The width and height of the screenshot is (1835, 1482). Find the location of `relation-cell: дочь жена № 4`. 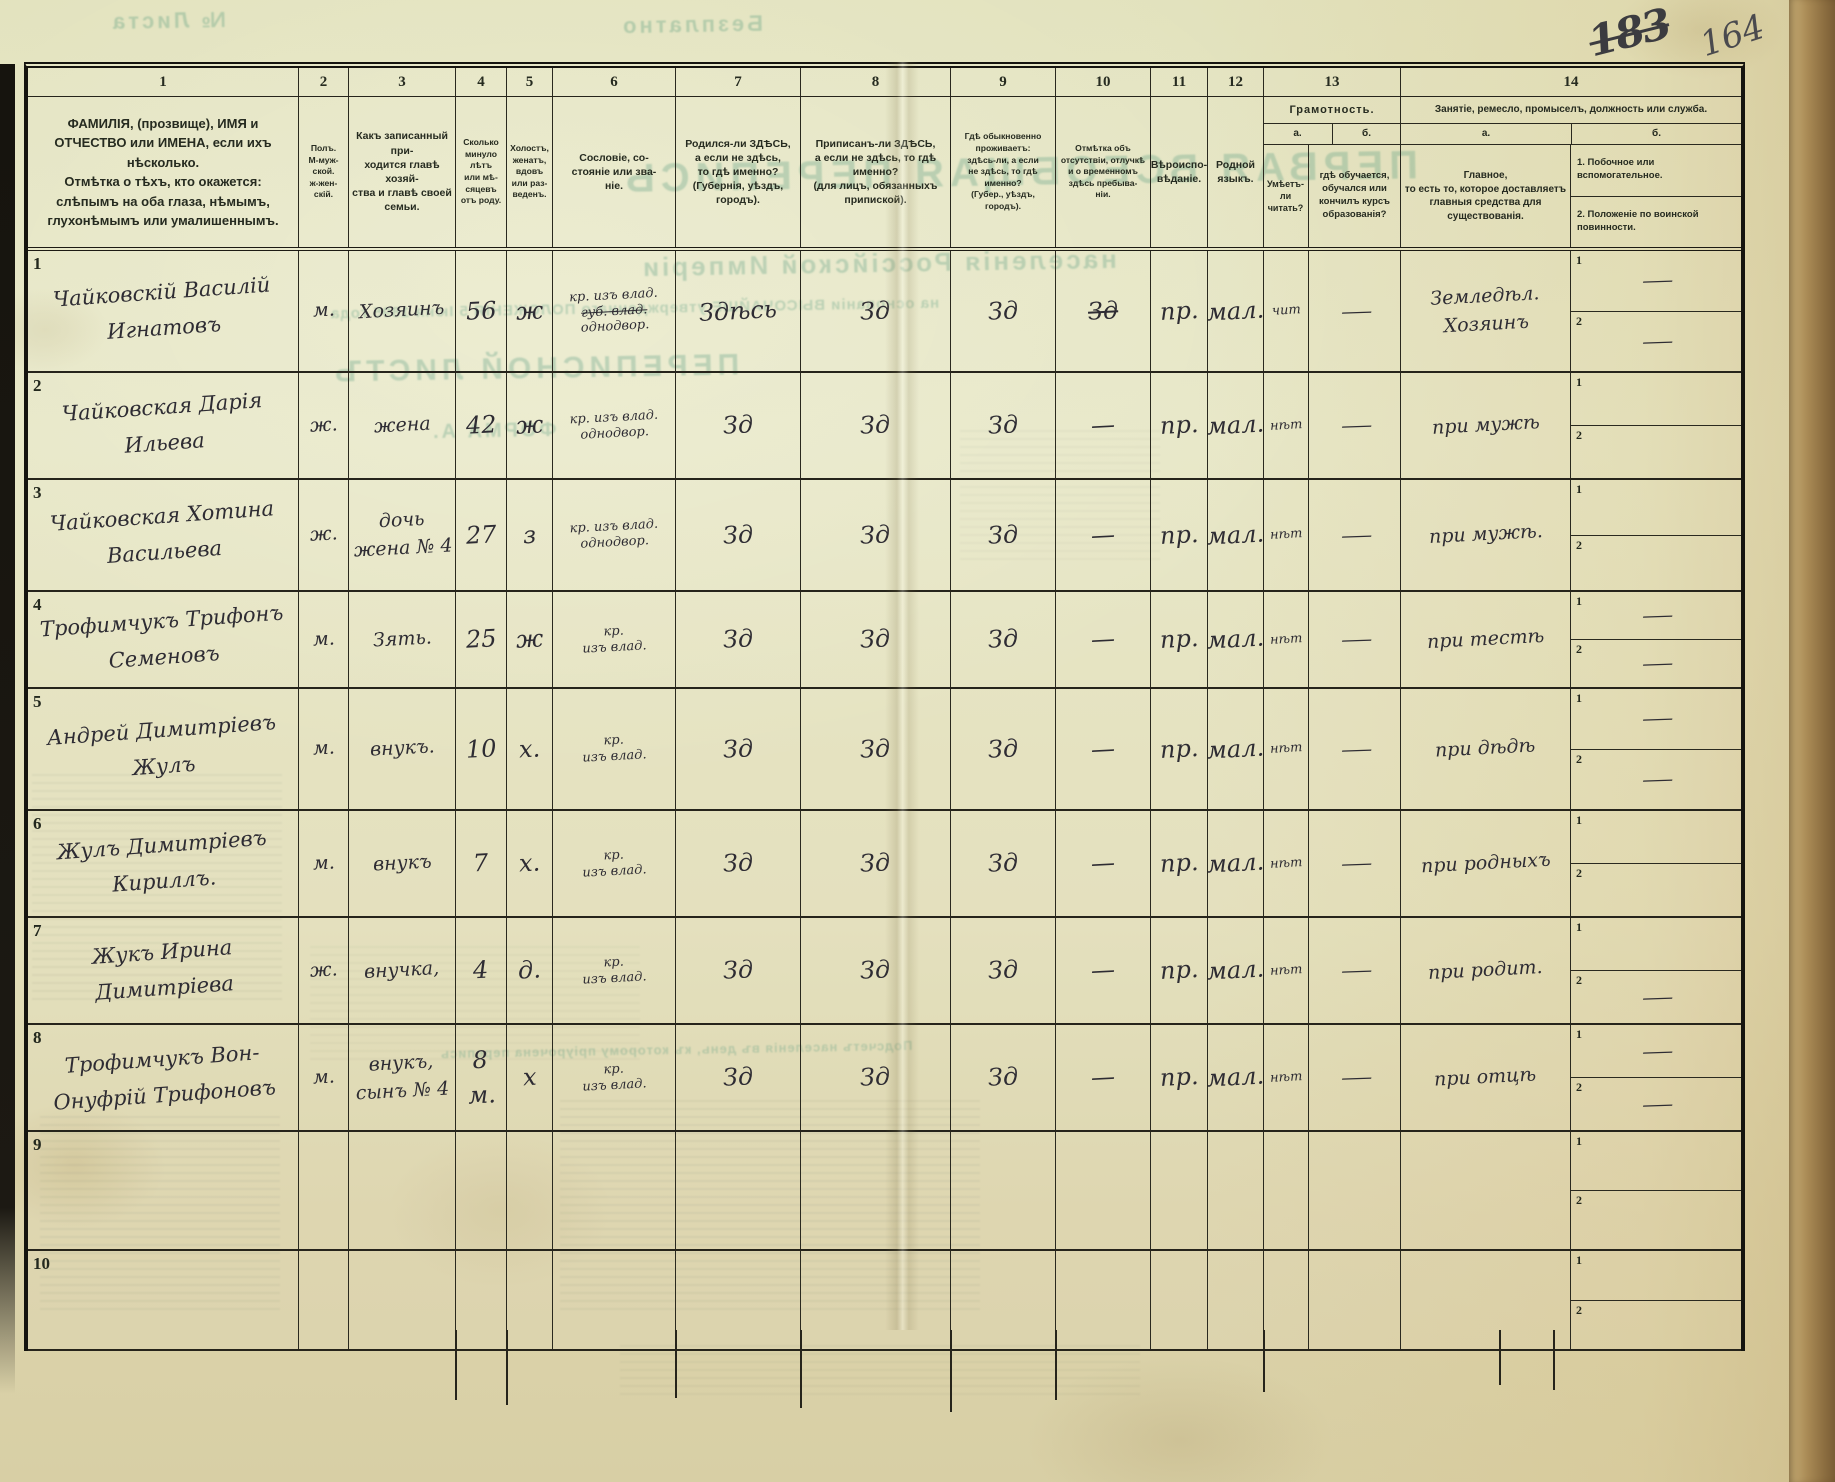

relation-cell: дочь жена № 4 is located at coordinates (402, 535).